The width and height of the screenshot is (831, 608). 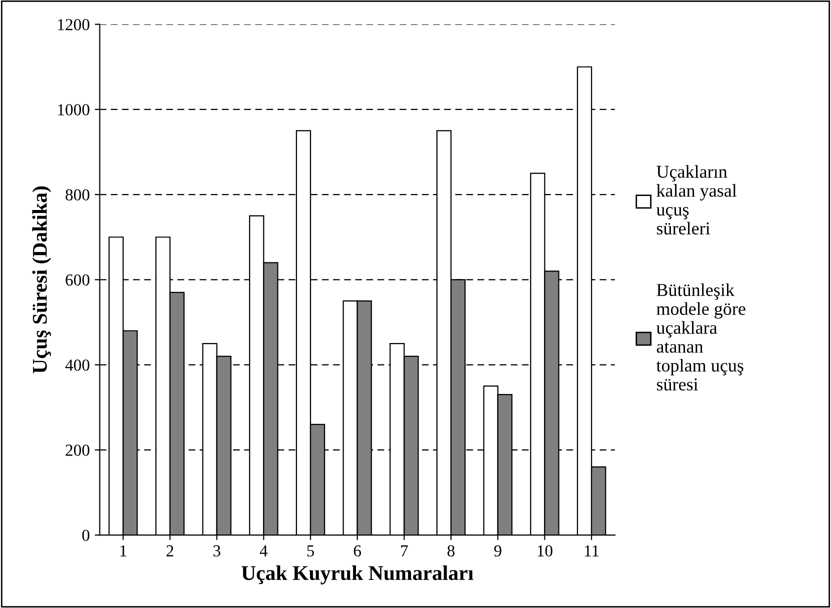 What do you see at coordinates (545, 550) in the screenshot?
I see `x-tick-label: 10` at bounding box center [545, 550].